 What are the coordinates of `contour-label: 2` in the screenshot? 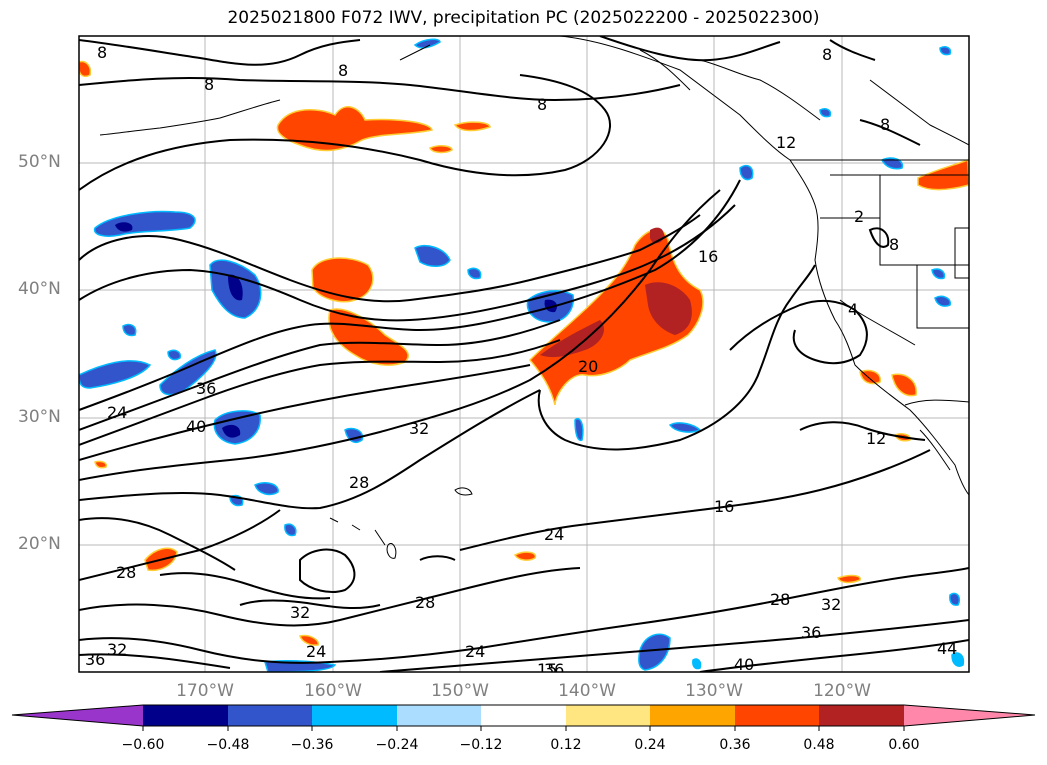 It's located at (859, 216).